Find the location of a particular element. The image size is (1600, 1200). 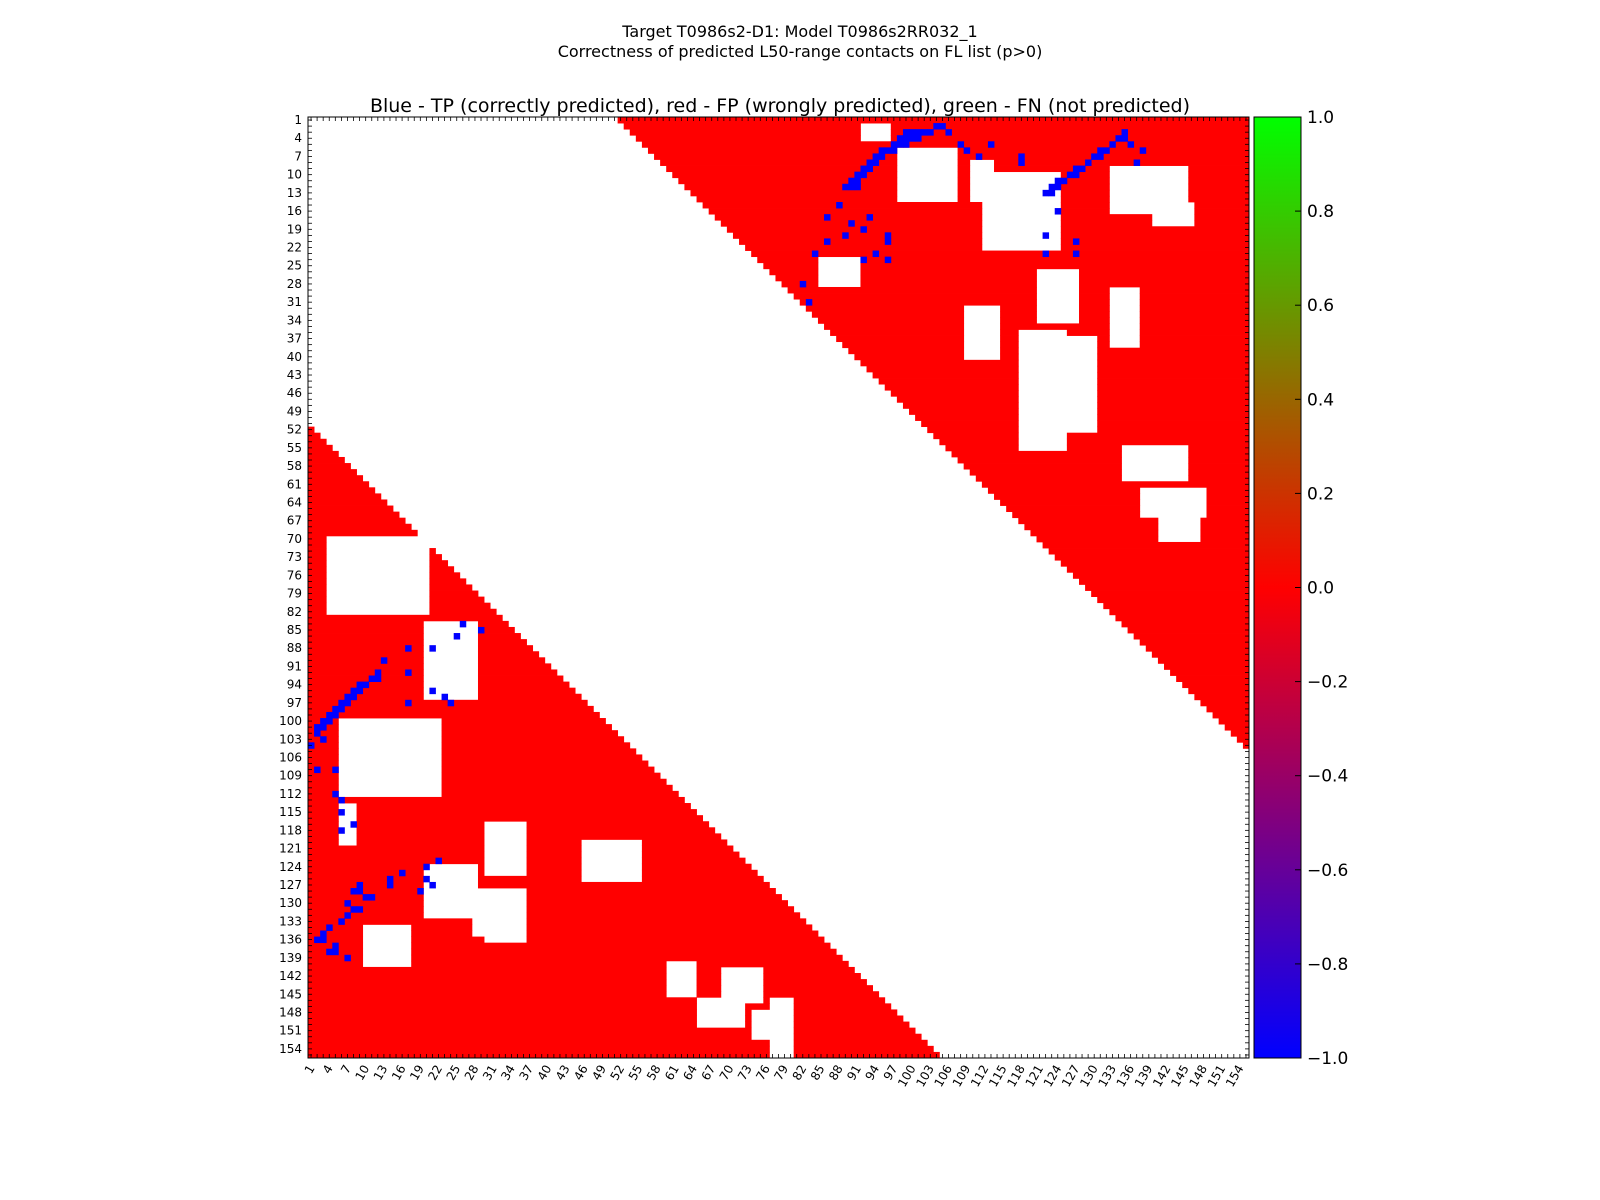

y-tick-label: 76 is located at coordinates (294, 575).